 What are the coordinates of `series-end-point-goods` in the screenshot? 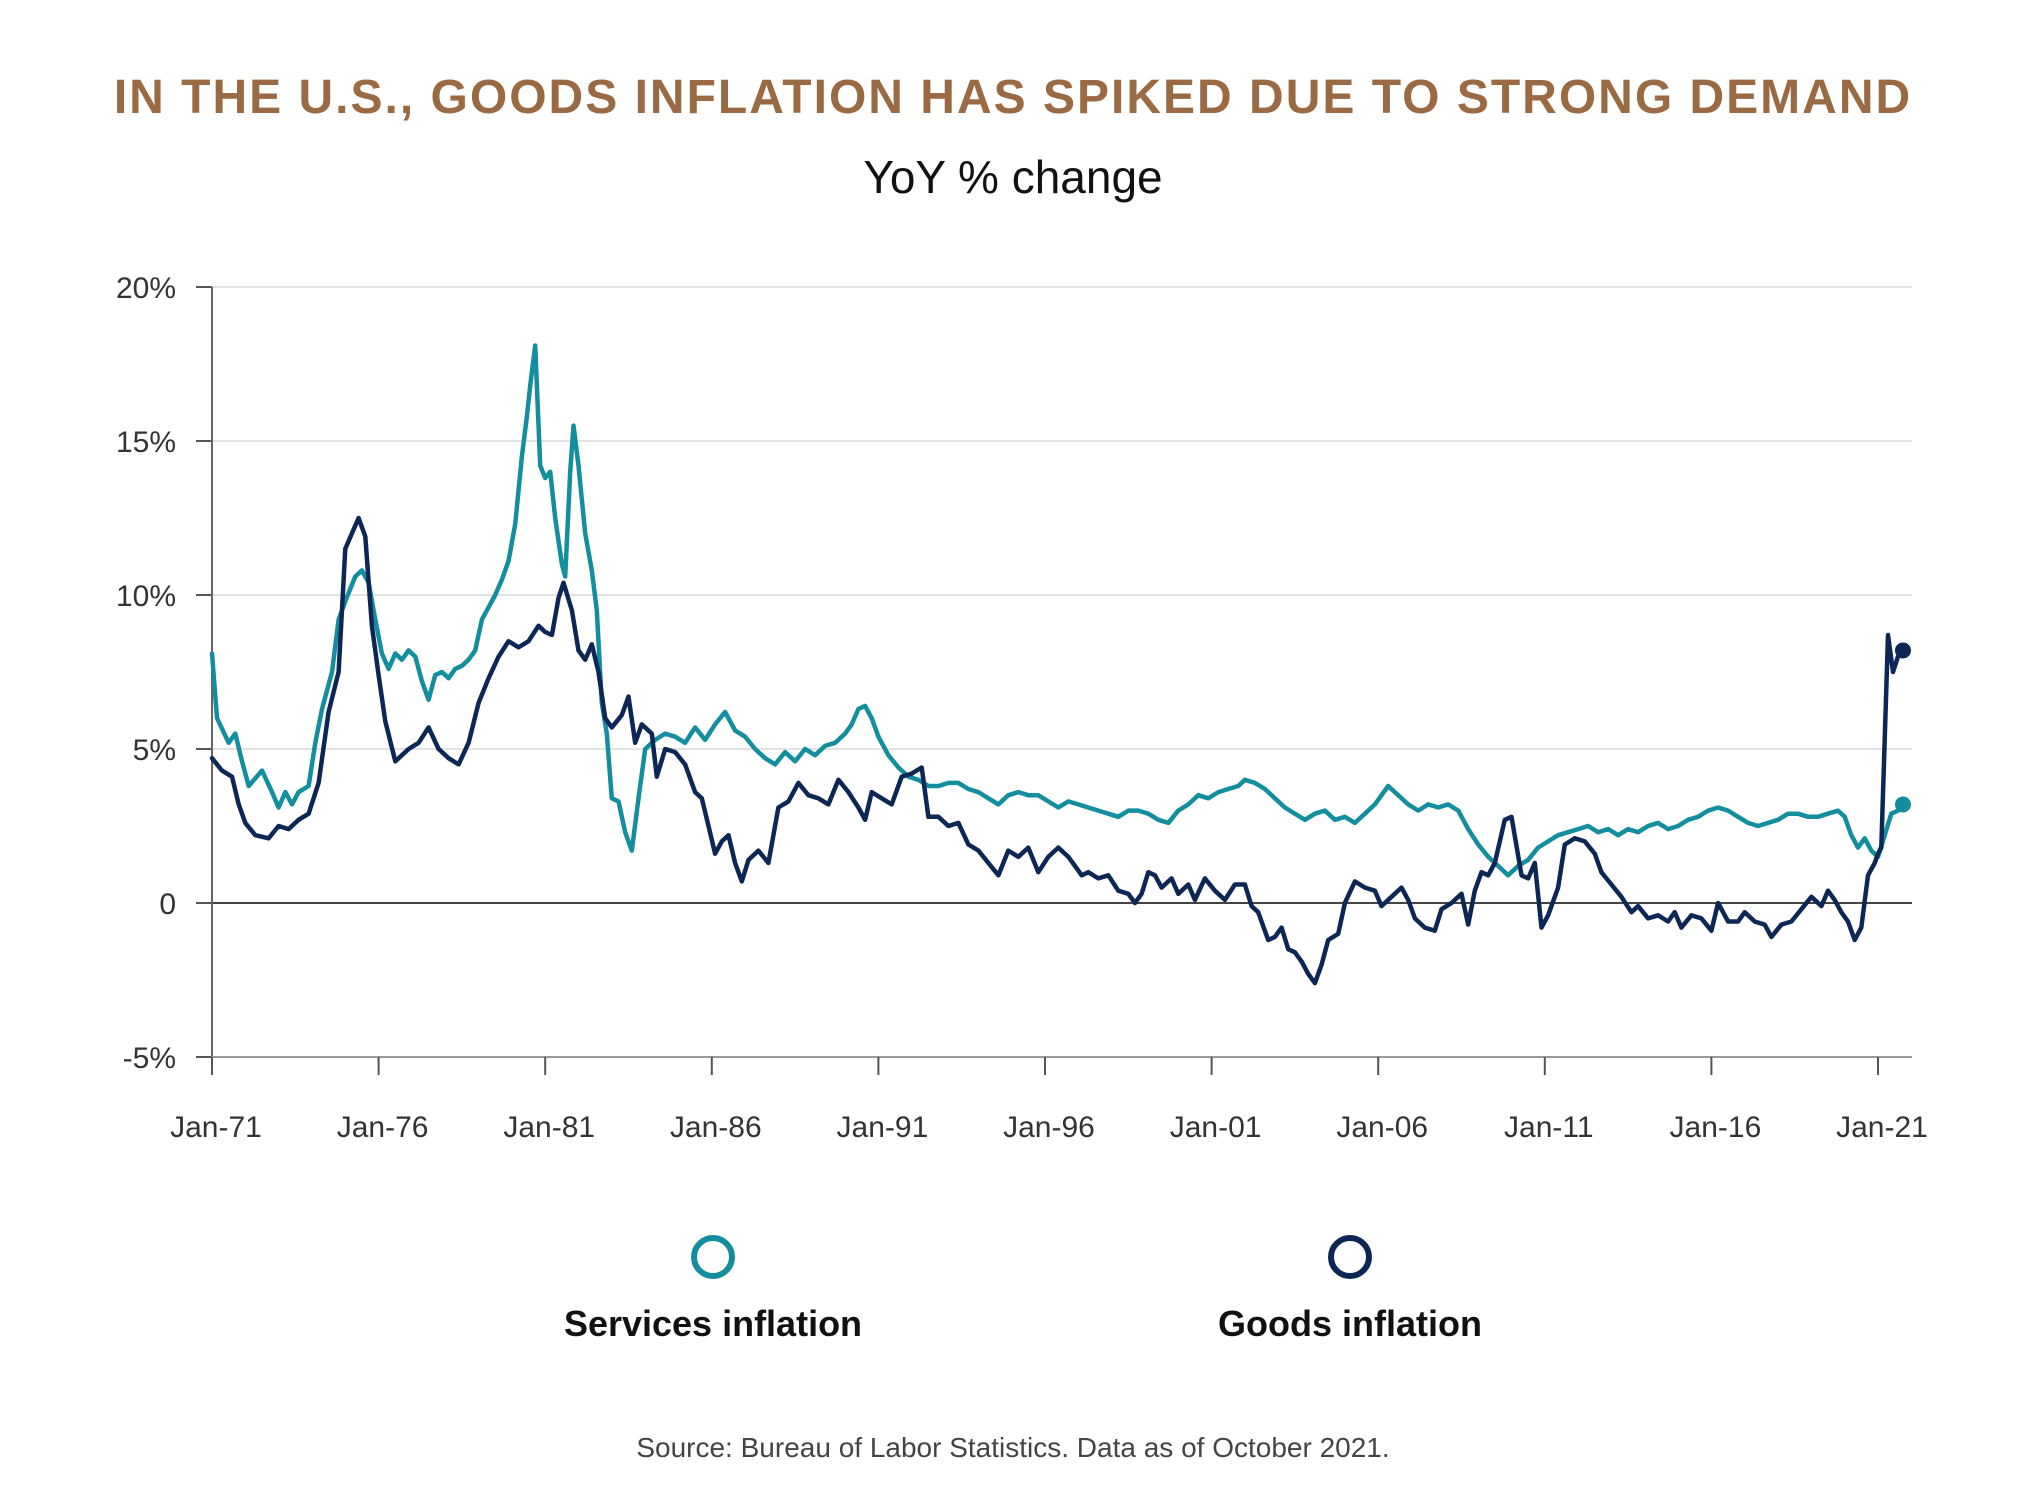 It's located at (1902, 650).